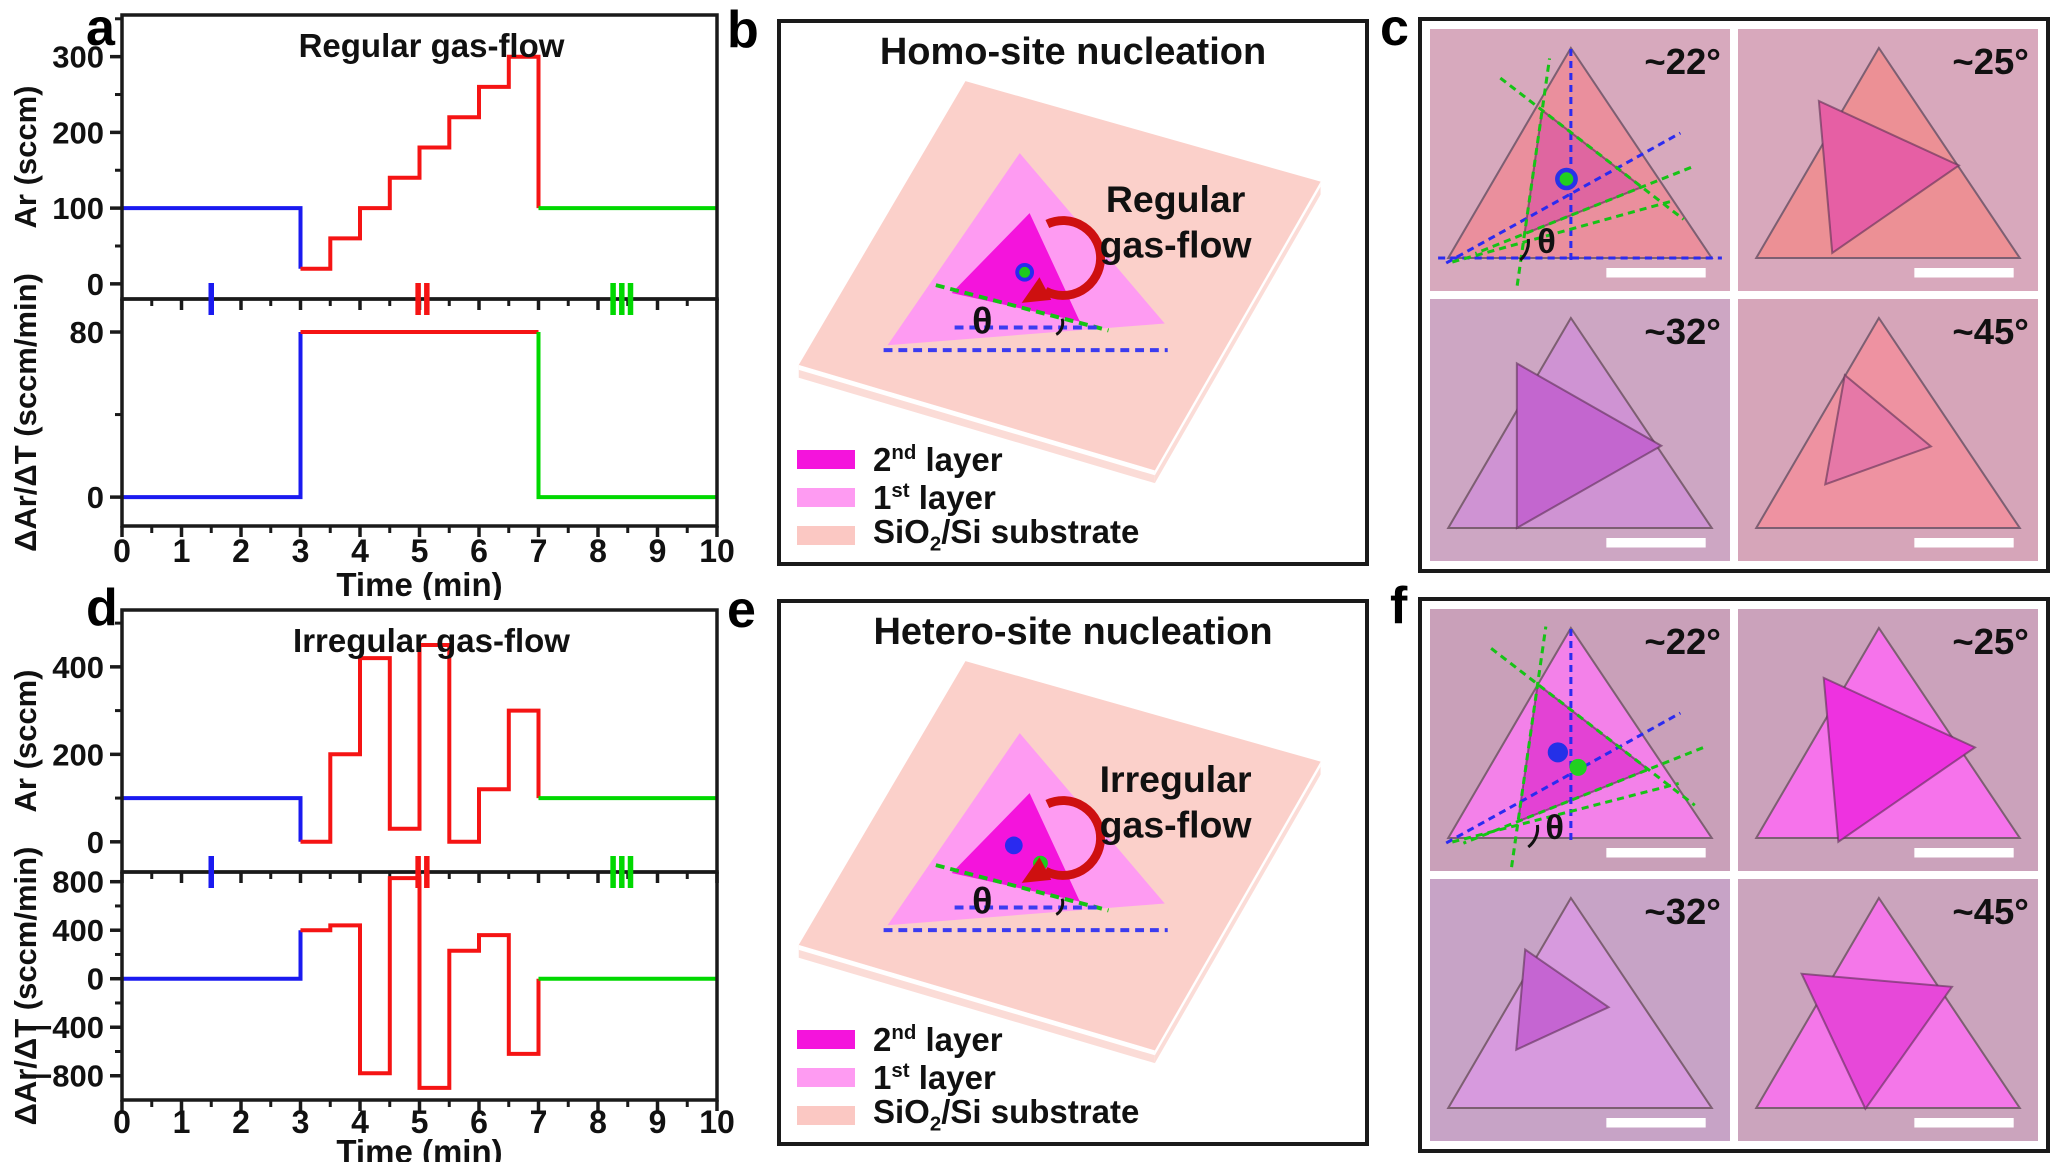 The height and width of the screenshot is (1162, 2056). I want to click on gas-flow-label-line2: gas-flow, so click(1176, 245).